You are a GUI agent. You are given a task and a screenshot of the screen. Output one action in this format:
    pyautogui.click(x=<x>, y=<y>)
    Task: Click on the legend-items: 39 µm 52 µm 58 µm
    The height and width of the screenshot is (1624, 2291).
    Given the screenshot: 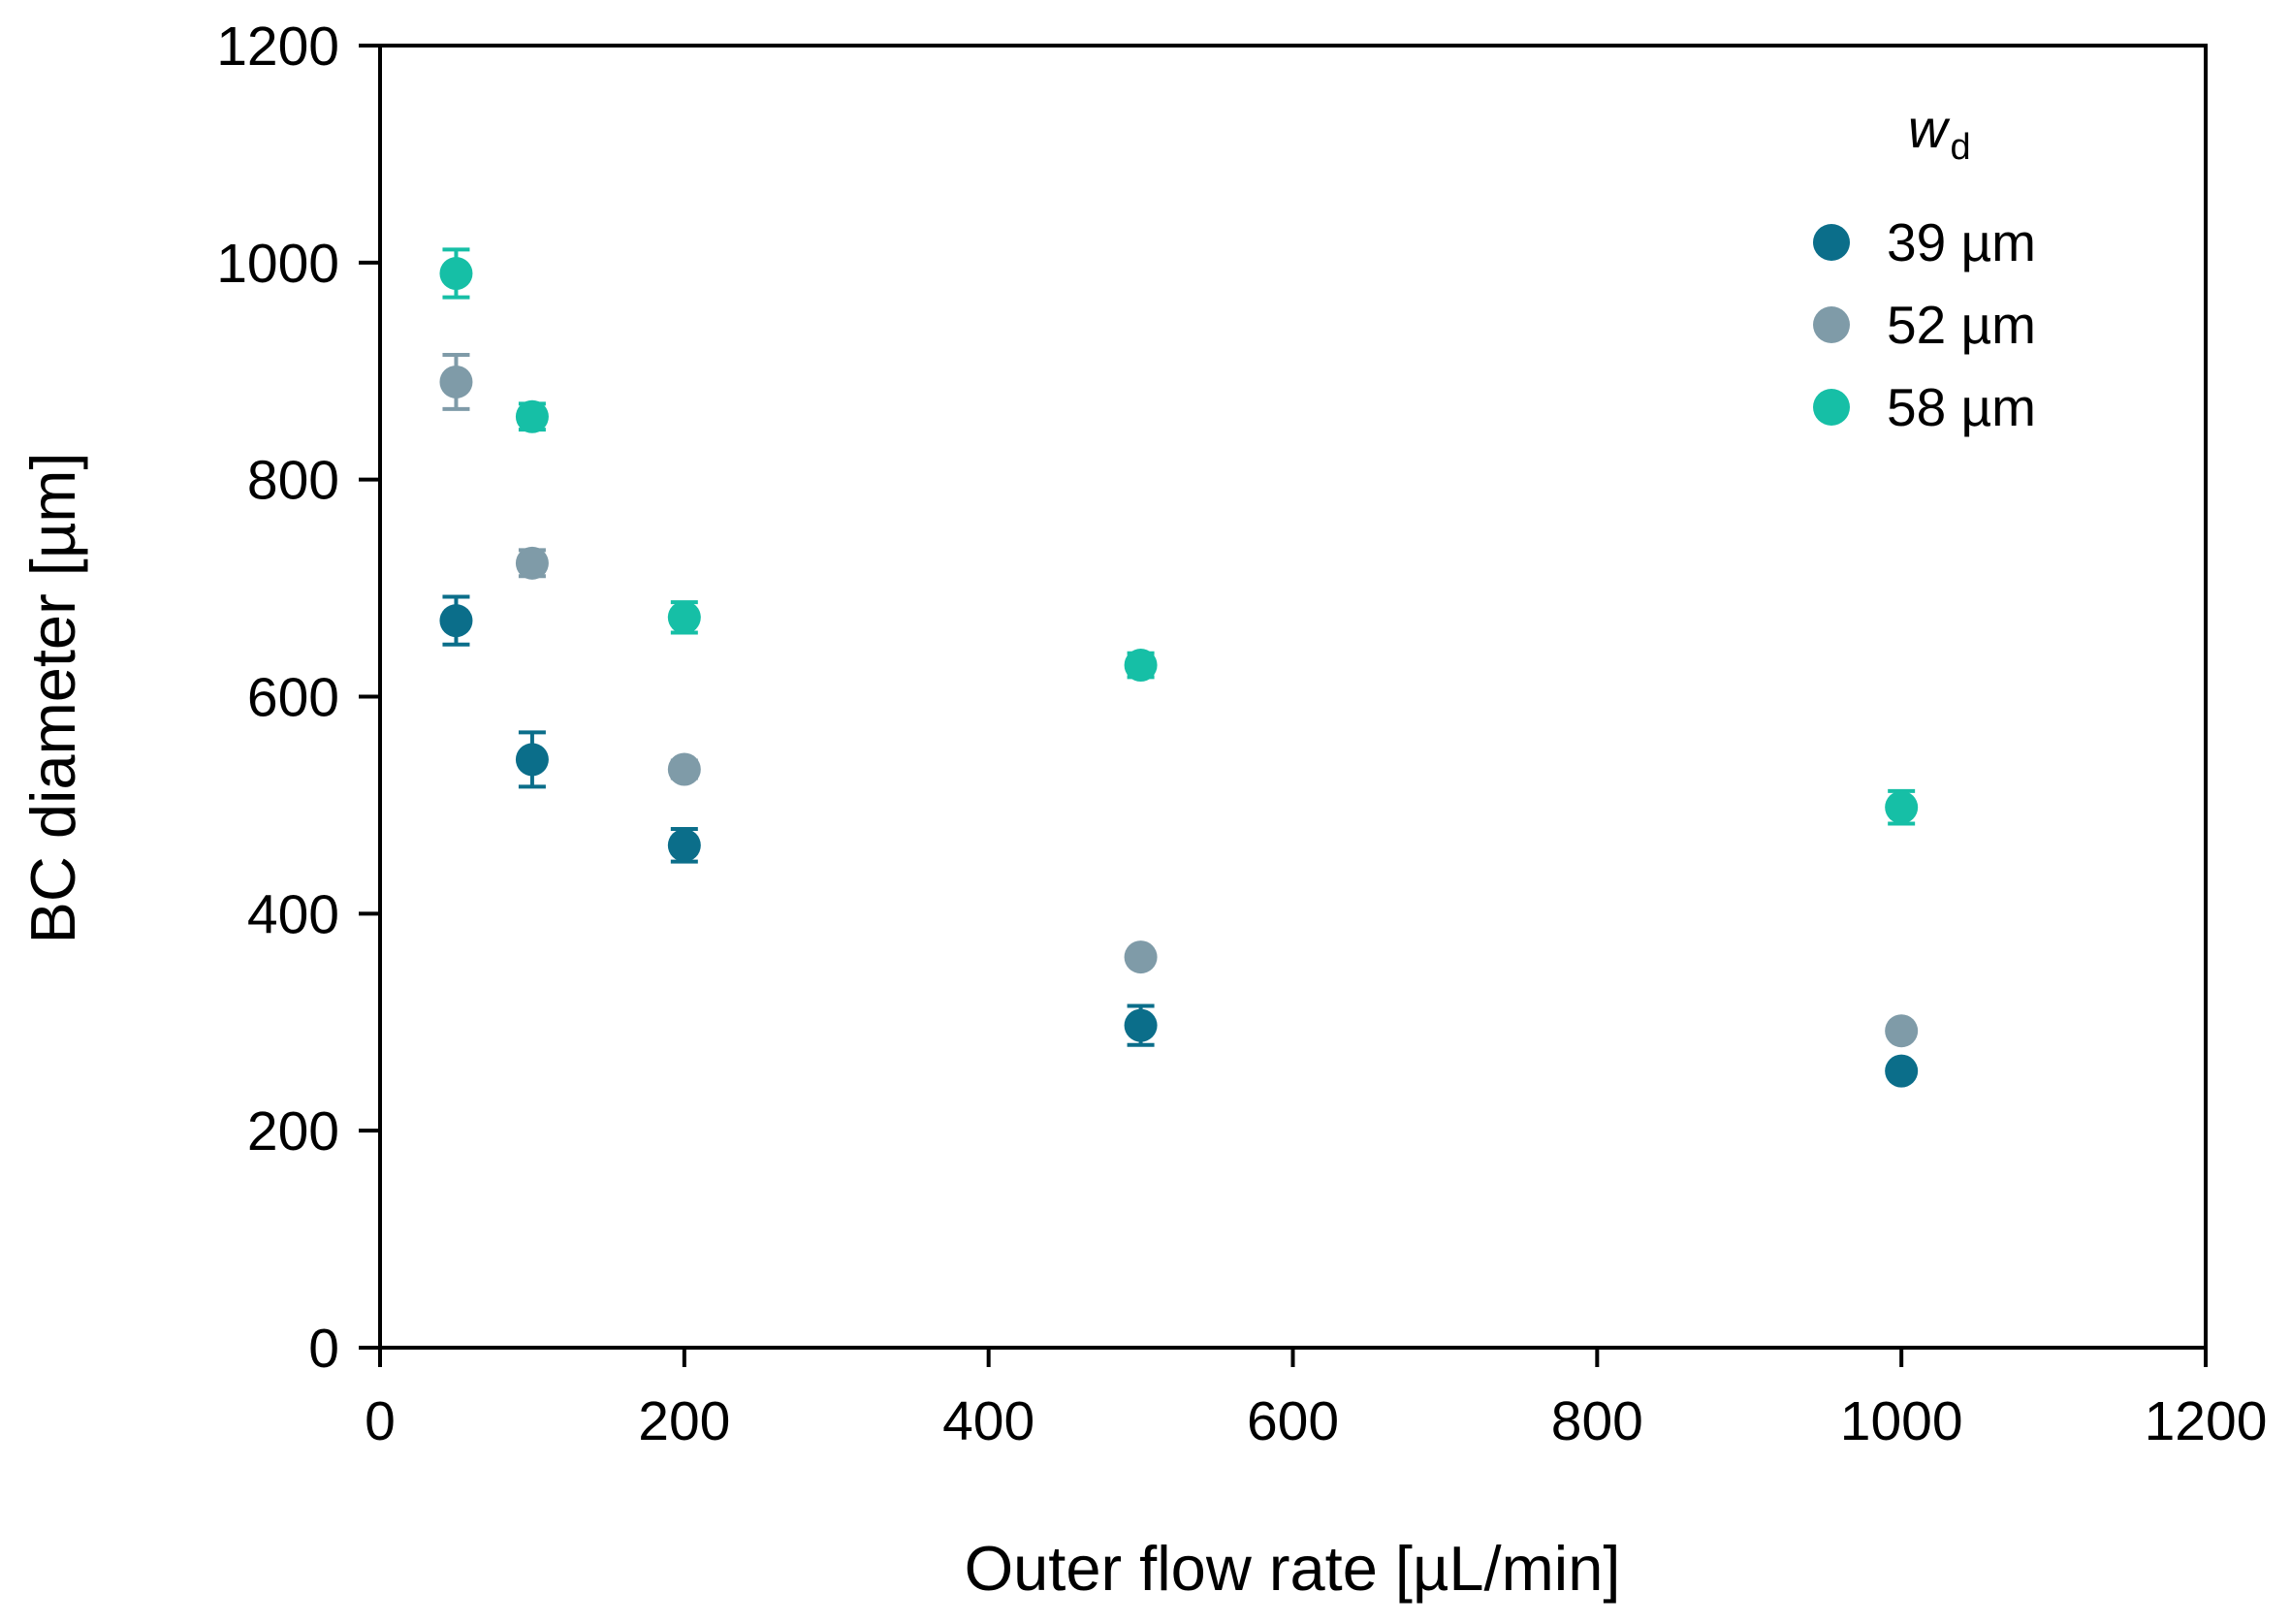 What is the action you would take?
    pyautogui.click(x=1924, y=324)
    